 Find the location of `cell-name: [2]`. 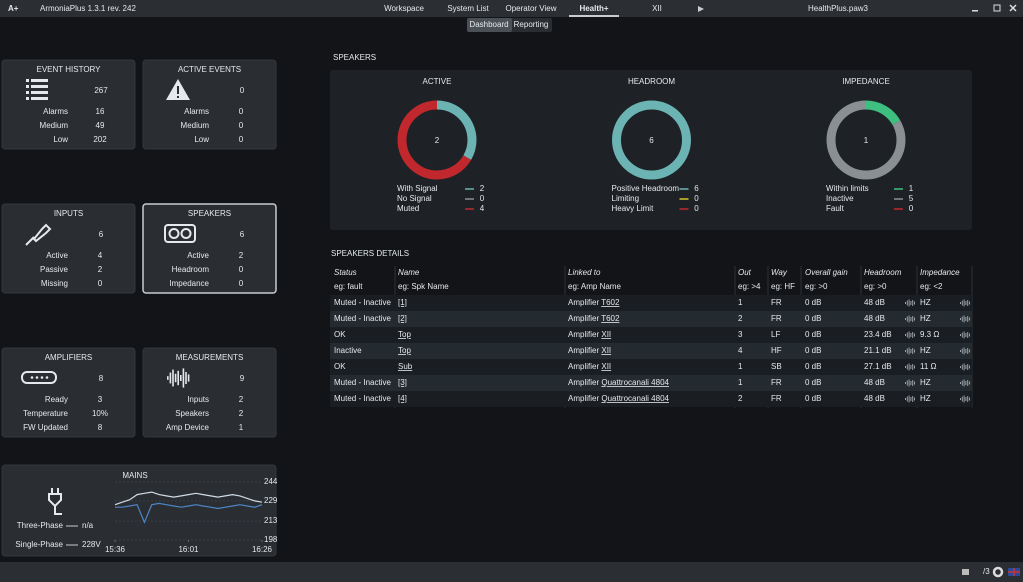

cell-name: [2] is located at coordinates (402, 318).